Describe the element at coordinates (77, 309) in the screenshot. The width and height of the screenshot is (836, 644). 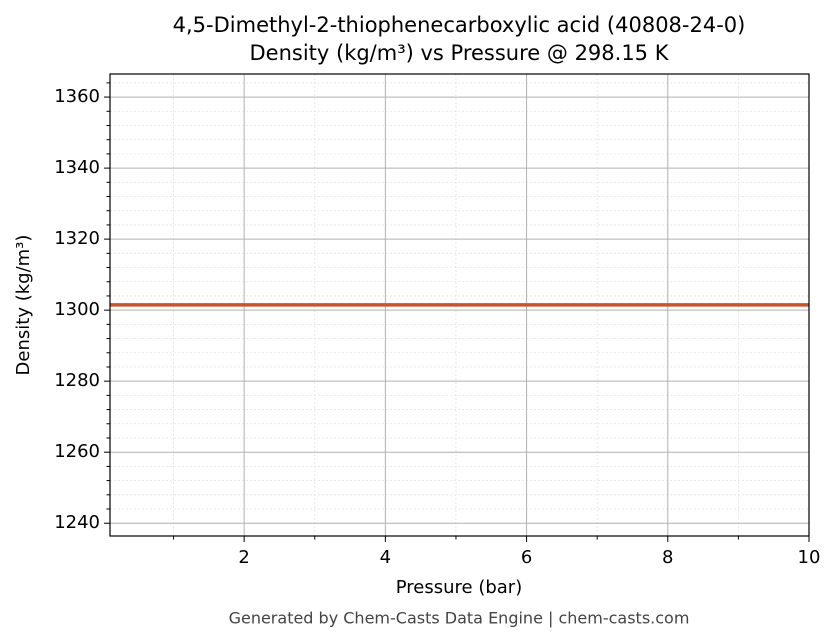
I see `y-tick-label: 1300` at that location.